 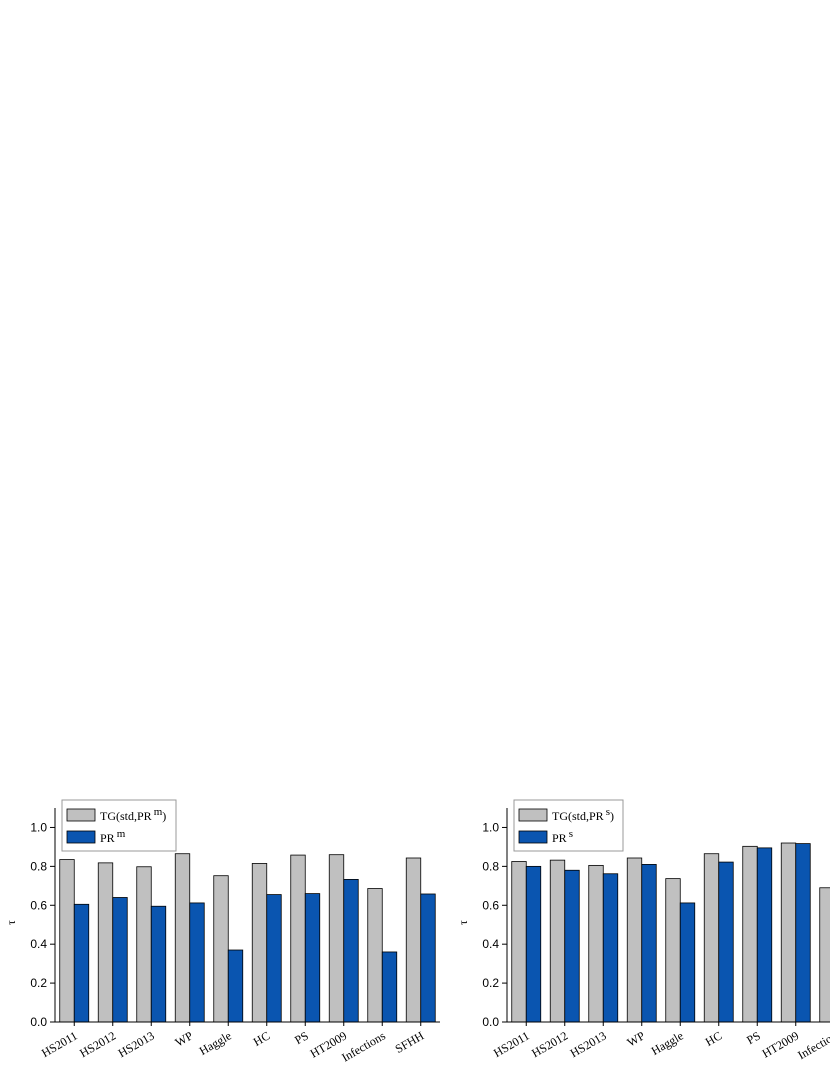 I want to click on x-tick-label: SFHH, so click(x=410, y=1042).